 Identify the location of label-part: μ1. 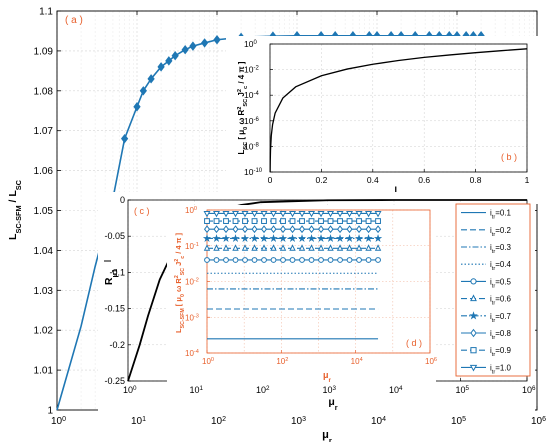
(114, 273).